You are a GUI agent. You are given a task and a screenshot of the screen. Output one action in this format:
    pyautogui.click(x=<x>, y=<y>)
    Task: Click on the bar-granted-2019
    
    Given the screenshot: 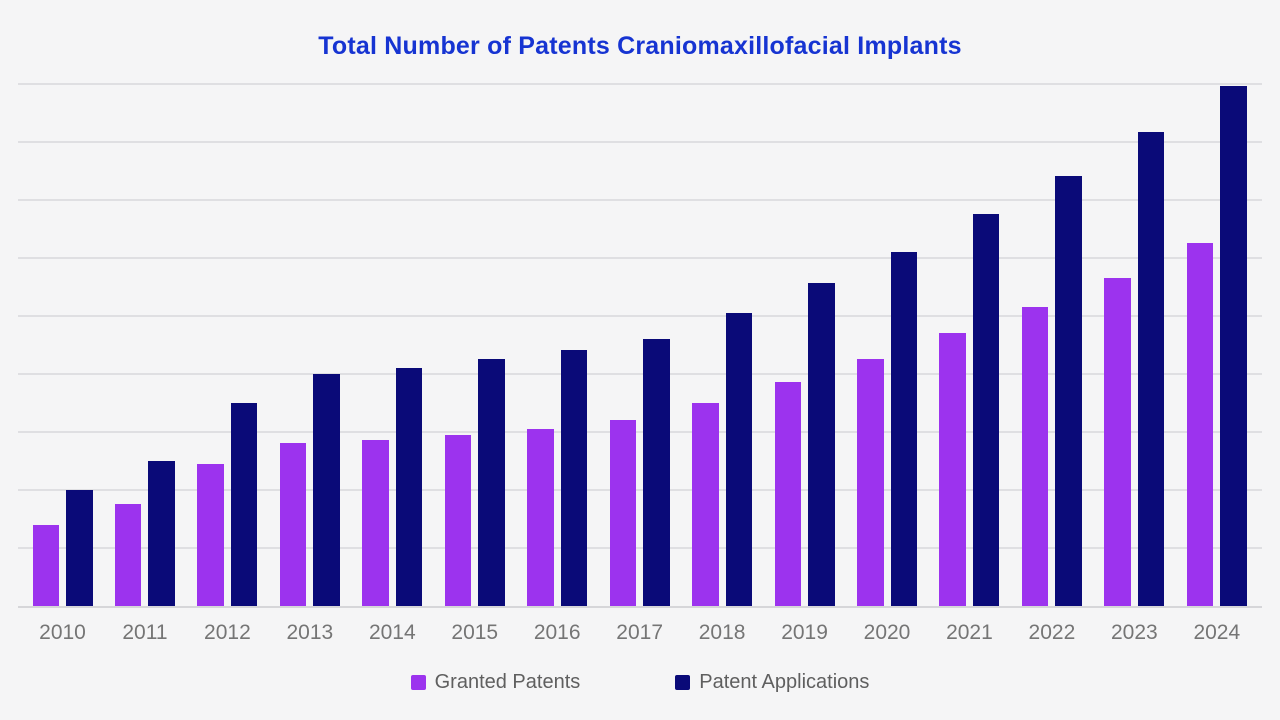 What is the action you would take?
    pyautogui.click(x=788, y=494)
    